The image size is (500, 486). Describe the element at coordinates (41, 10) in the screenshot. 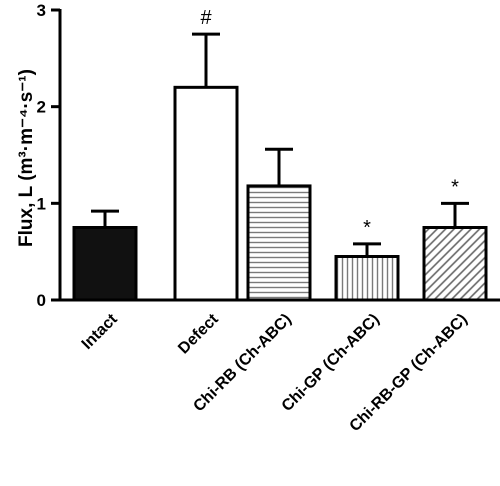

I see `y-tick-label-3: 3` at that location.